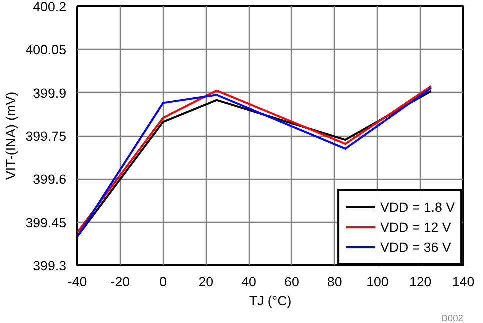 Image resolution: width=483 pixels, height=323 pixels. I want to click on y-axis-title: VIT-(INA) (mV), so click(11, 136).